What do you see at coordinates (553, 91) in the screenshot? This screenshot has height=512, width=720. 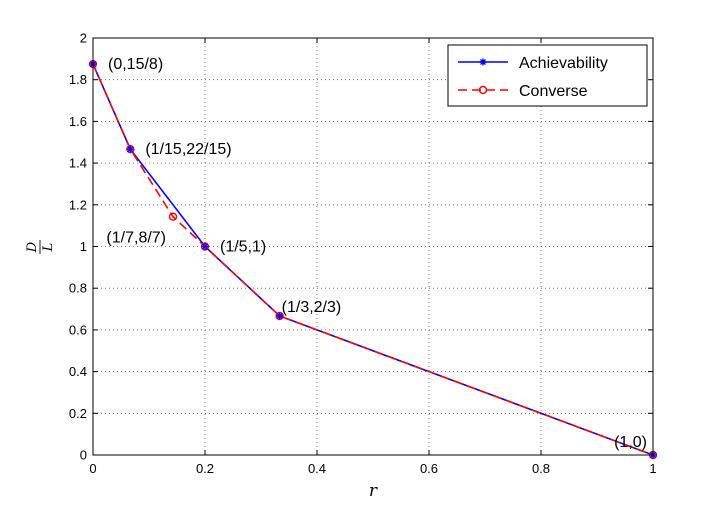 I see `legend-converse-label: Converse` at bounding box center [553, 91].